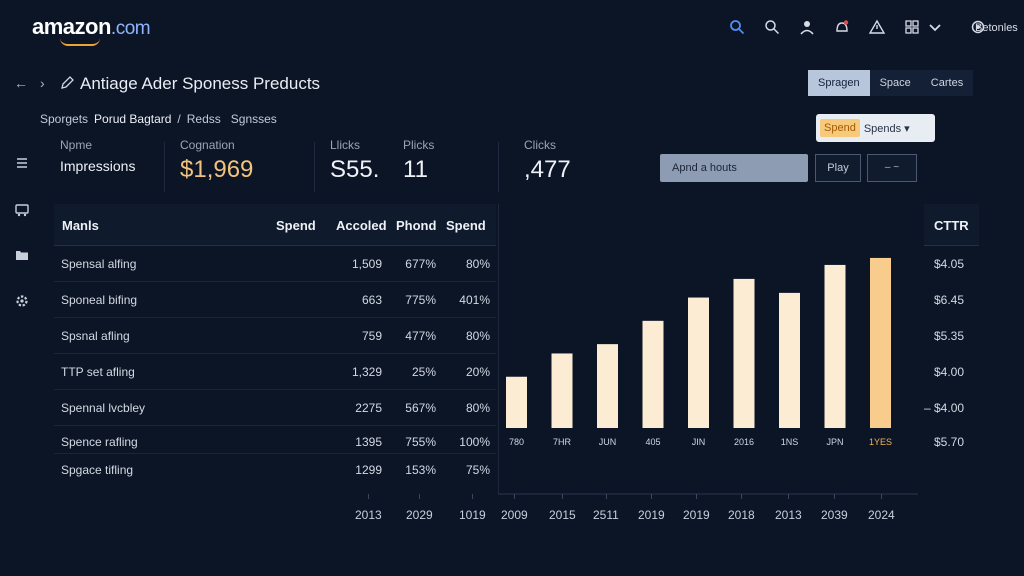  I want to click on row-value: 2275, so click(368, 408).